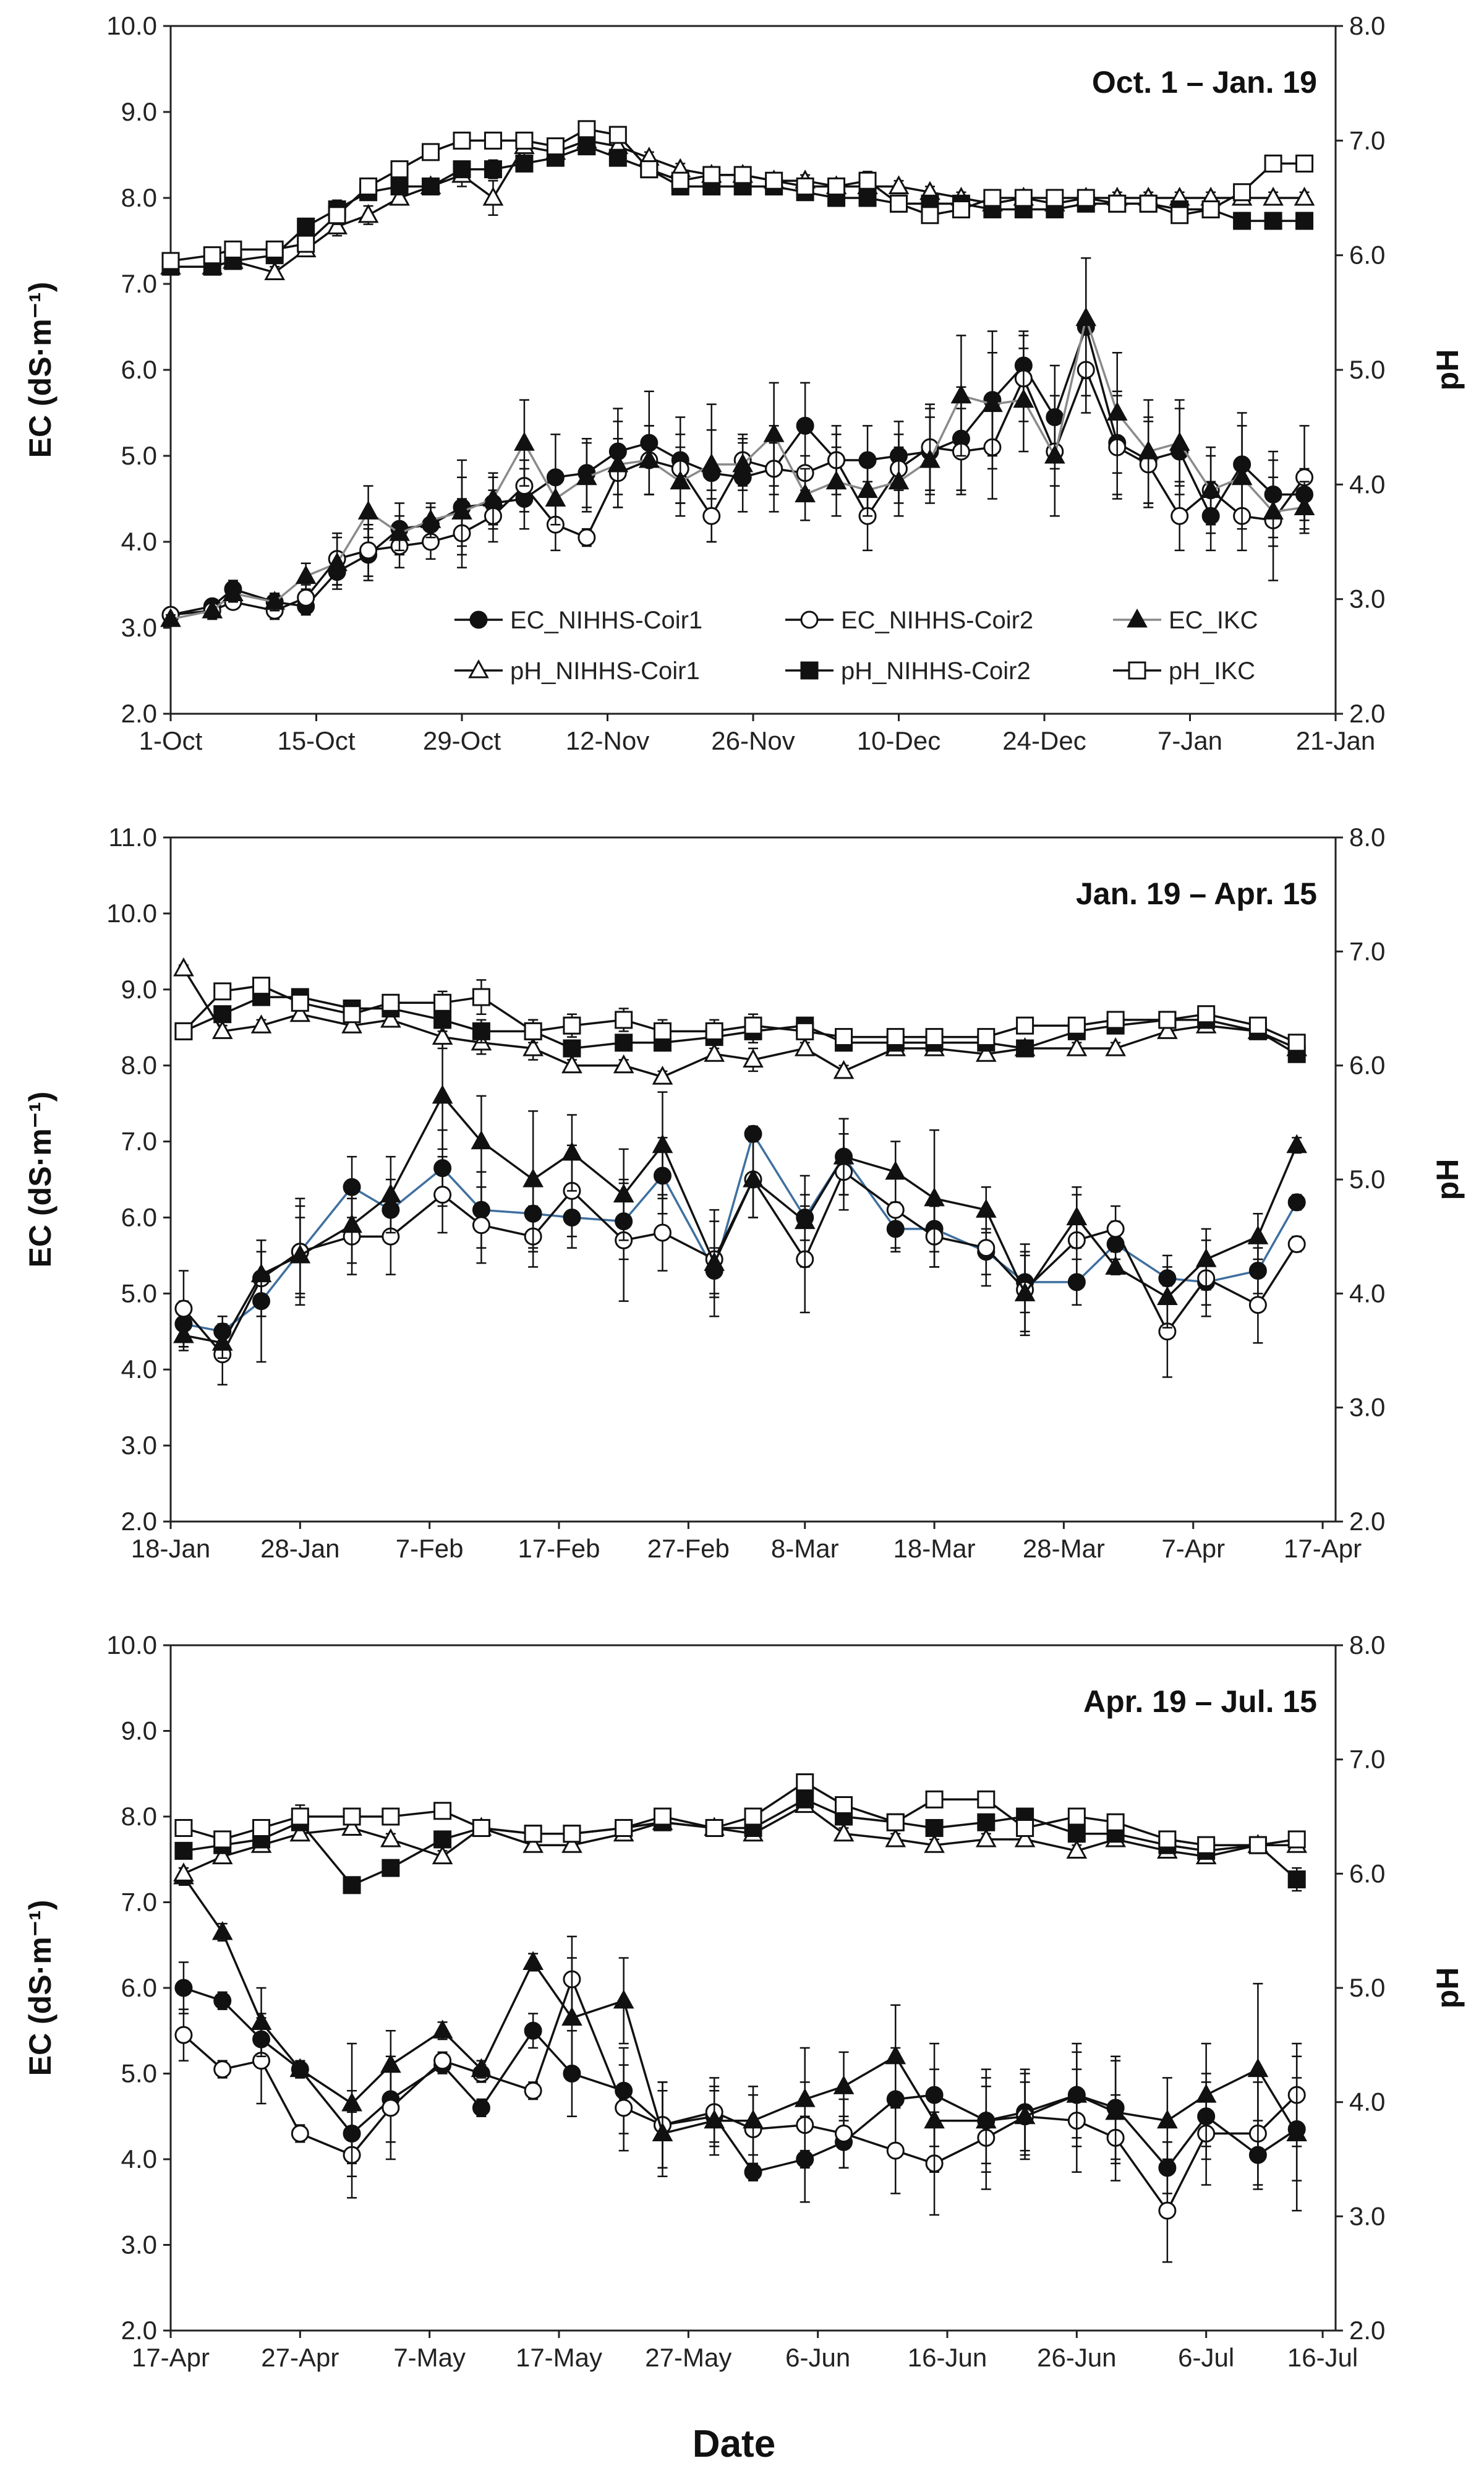 The image size is (1484, 2479). Describe the element at coordinates (1367, 256) in the screenshot. I see `y2-tick-label: 6.0` at that location.